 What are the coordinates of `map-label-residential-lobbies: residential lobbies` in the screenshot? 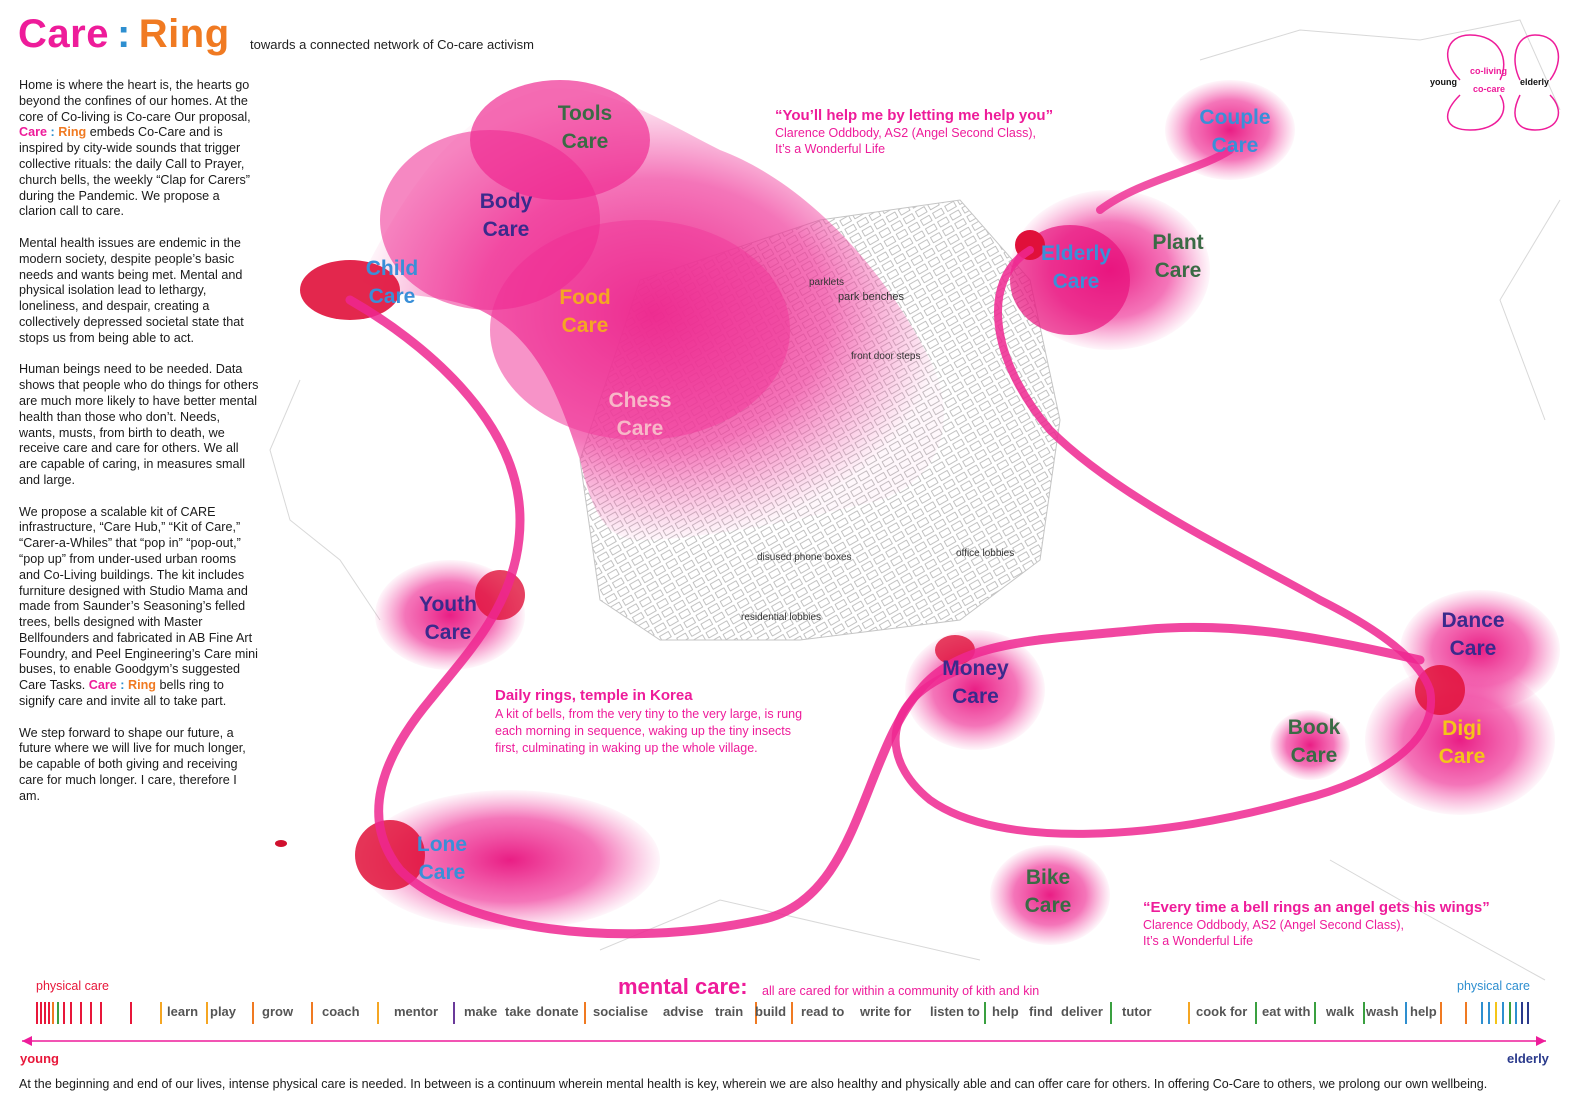 It's located at (781, 617).